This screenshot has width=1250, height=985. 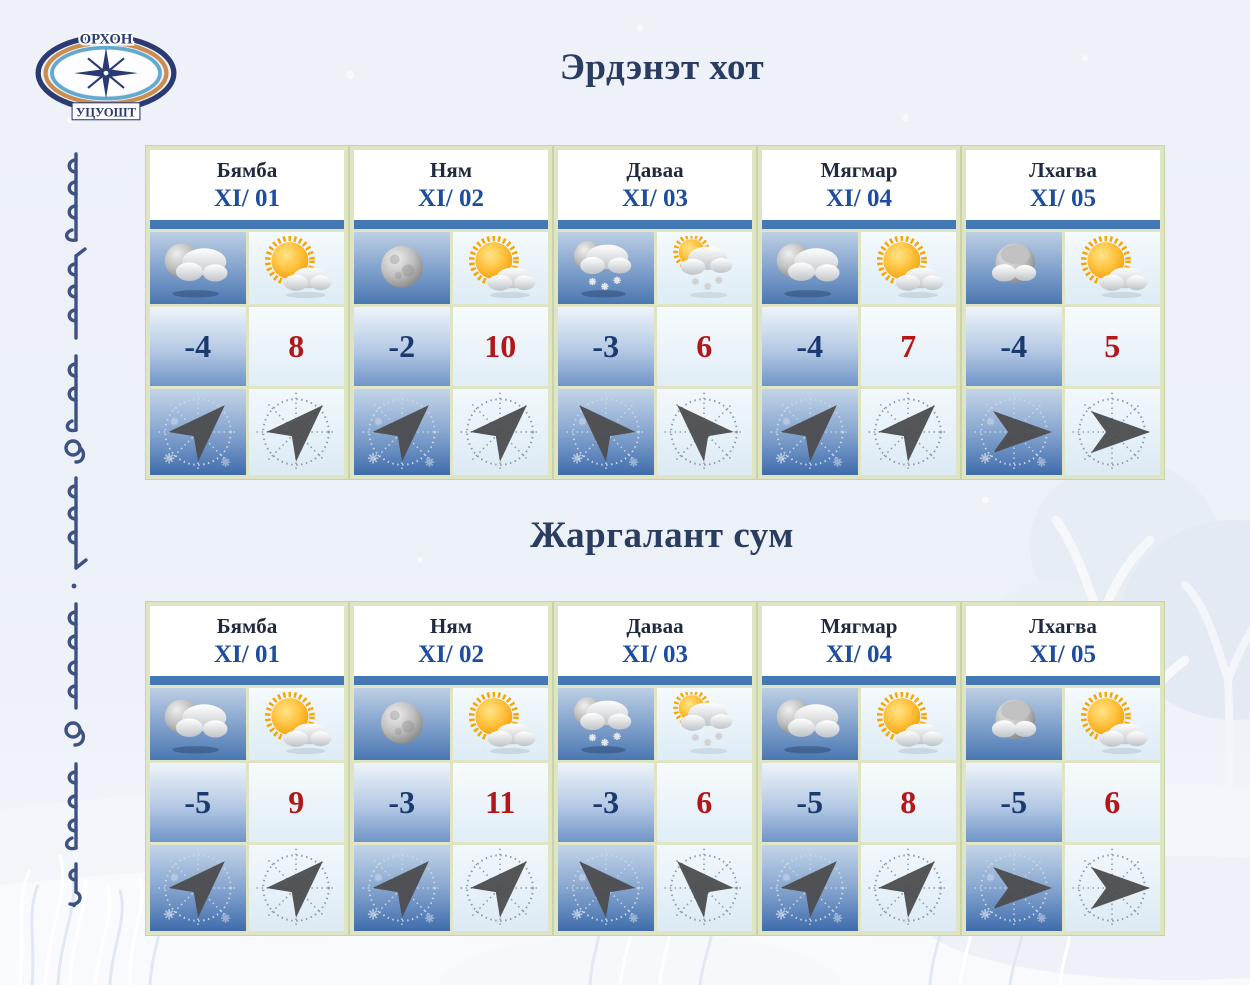 I want to click on weekday-label: Мягмар, so click(x=859, y=170).